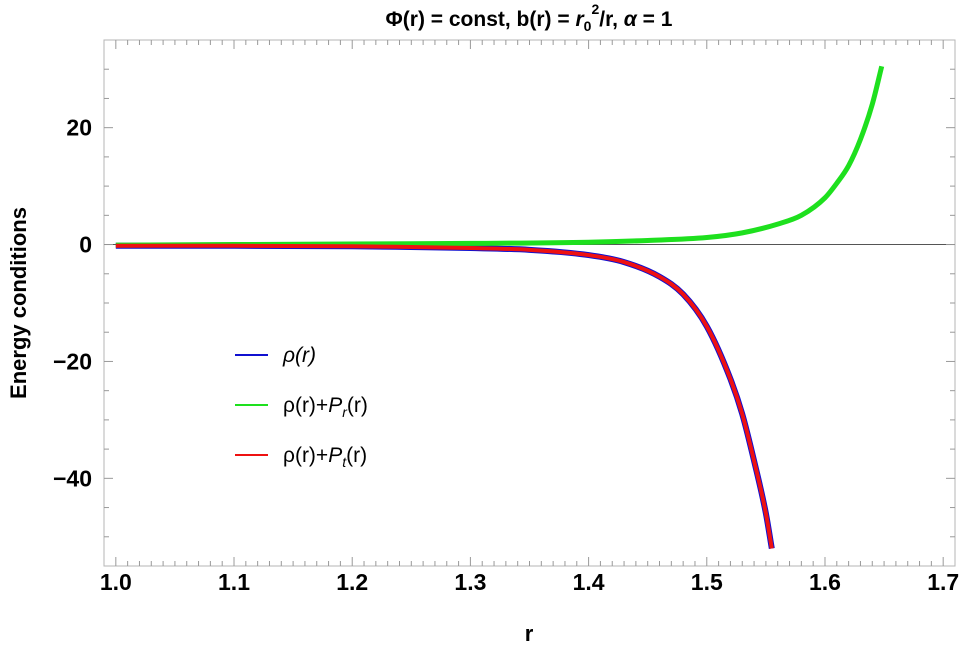 The width and height of the screenshot is (961, 650). What do you see at coordinates (589, 582) in the screenshot?
I see `x-tick-label: 1.4` at bounding box center [589, 582].